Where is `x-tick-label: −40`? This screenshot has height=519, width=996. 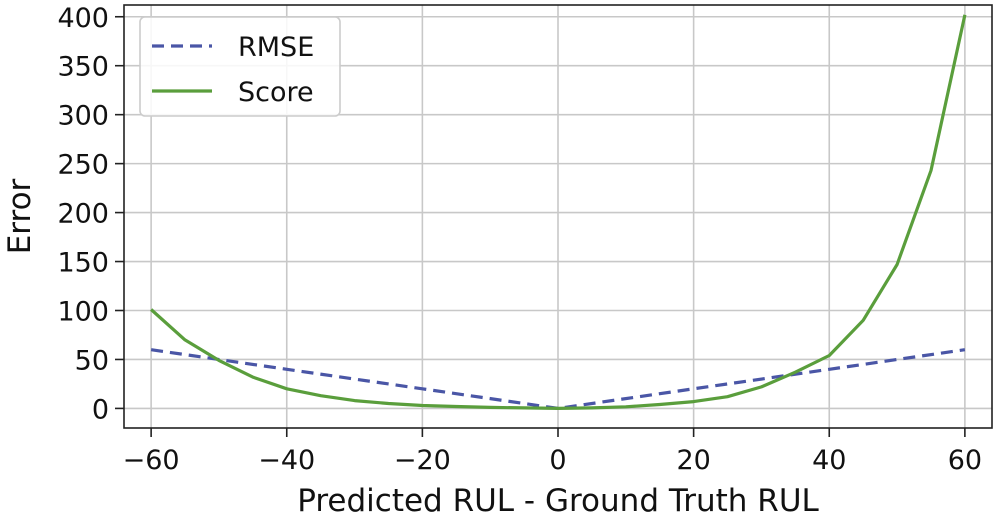 x-tick-label: −40 is located at coordinates (286, 460).